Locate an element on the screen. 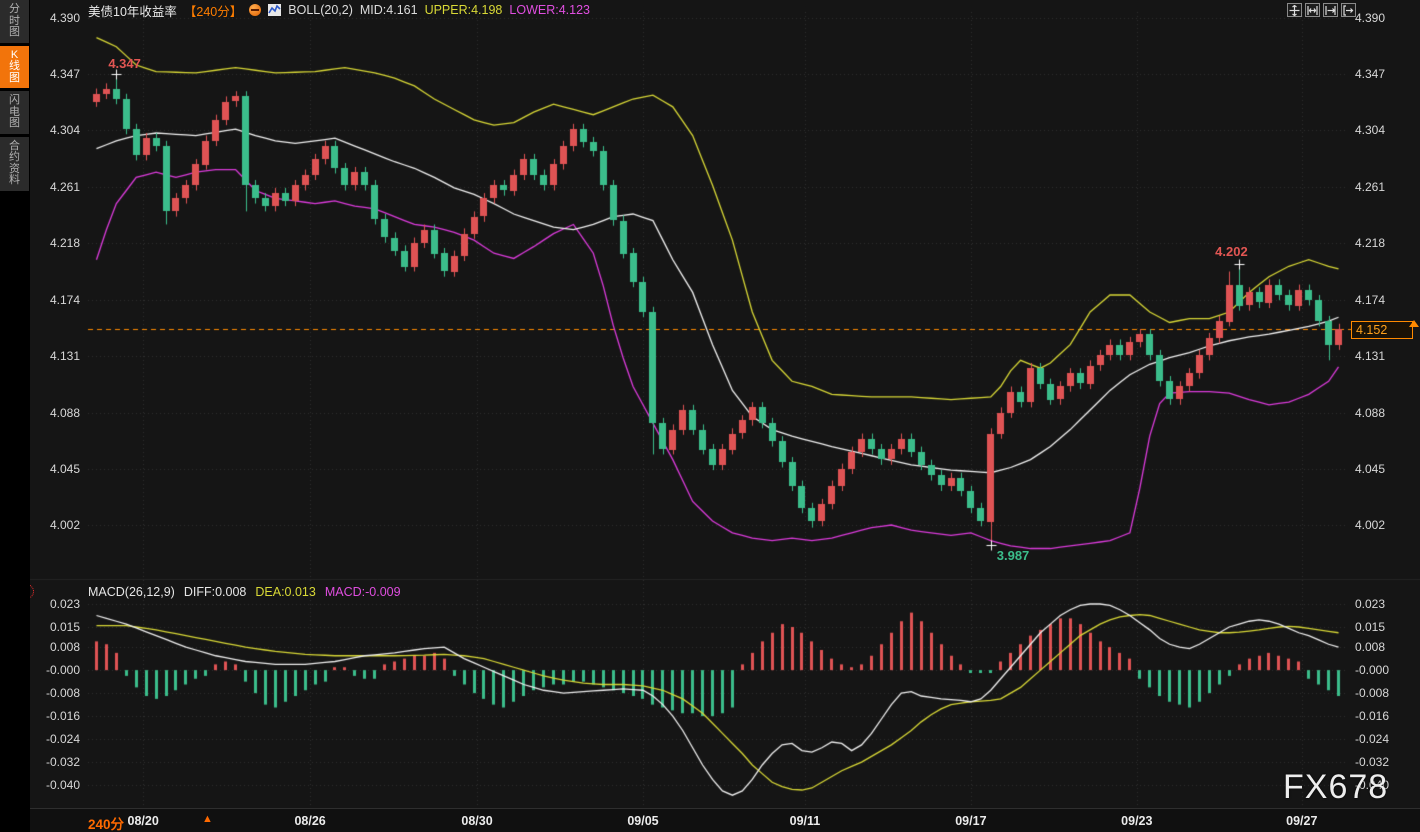 The image size is (1420, 832). period-arrow-icon: ▲ is located at coordinates (207, 819).